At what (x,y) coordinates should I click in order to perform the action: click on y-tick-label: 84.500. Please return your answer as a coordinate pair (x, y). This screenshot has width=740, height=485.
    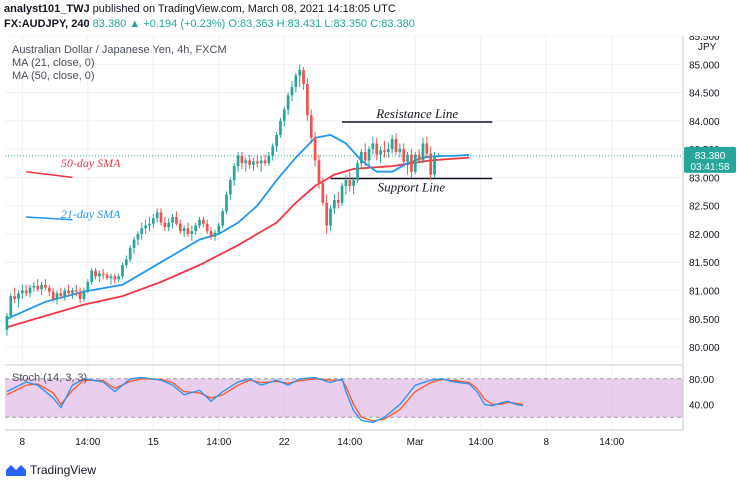
    Looking at the image, I should click on (704, 94).